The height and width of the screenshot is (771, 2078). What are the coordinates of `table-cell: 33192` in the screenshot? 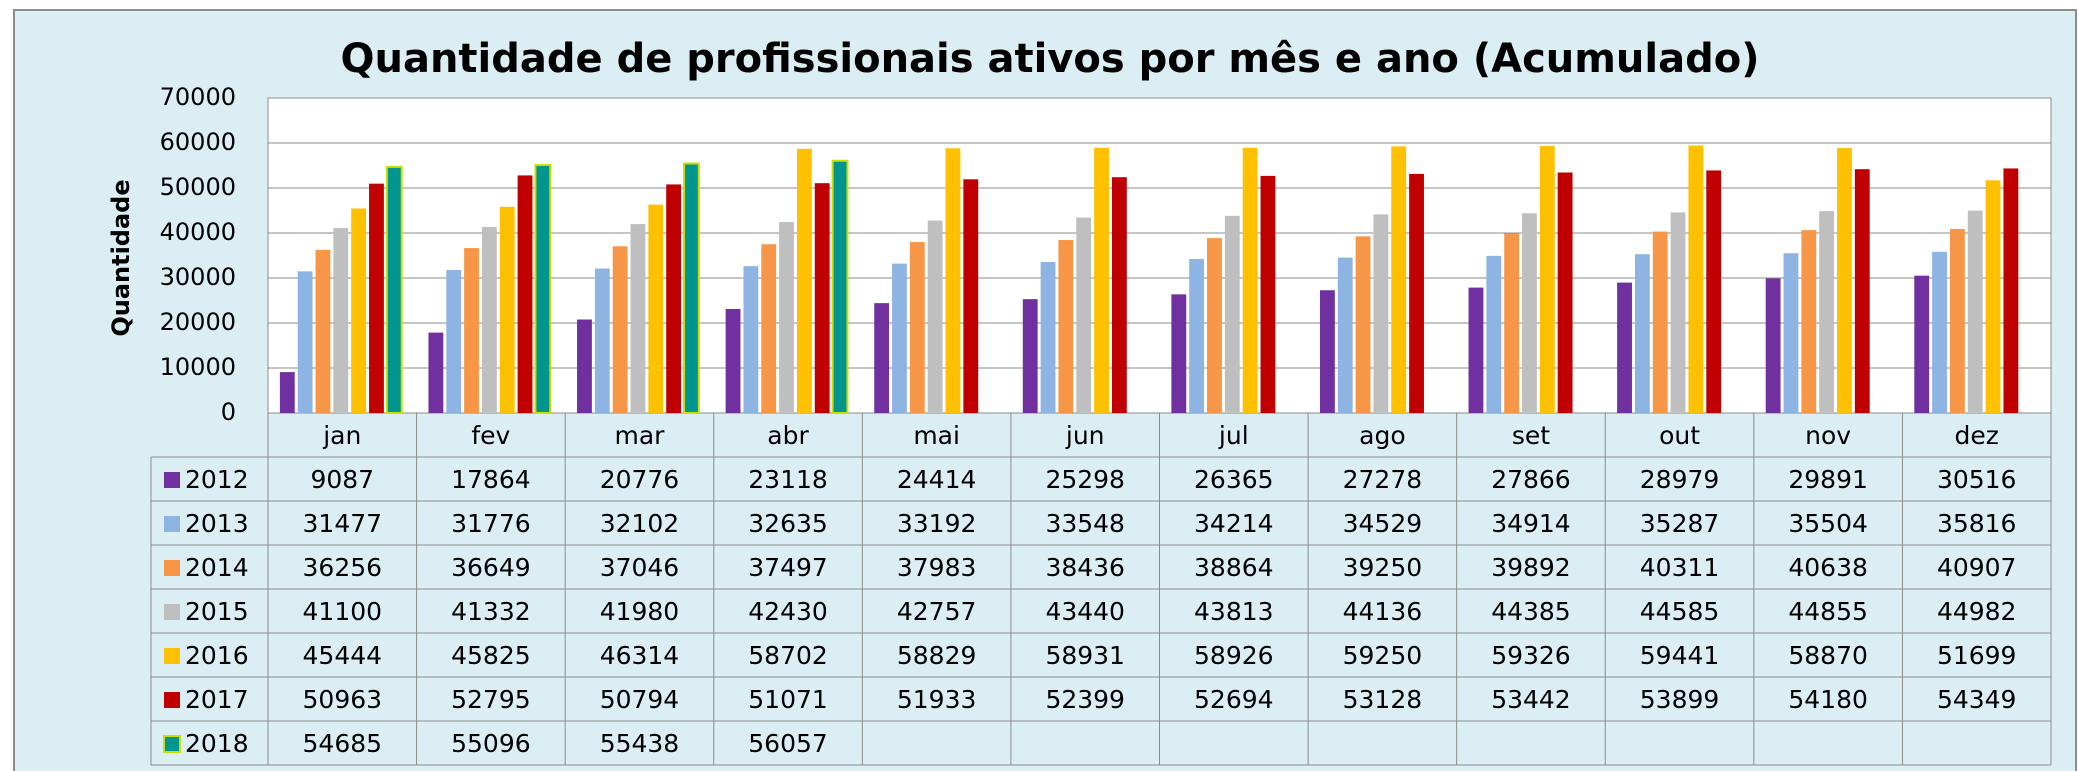 It's located at (937, 523).